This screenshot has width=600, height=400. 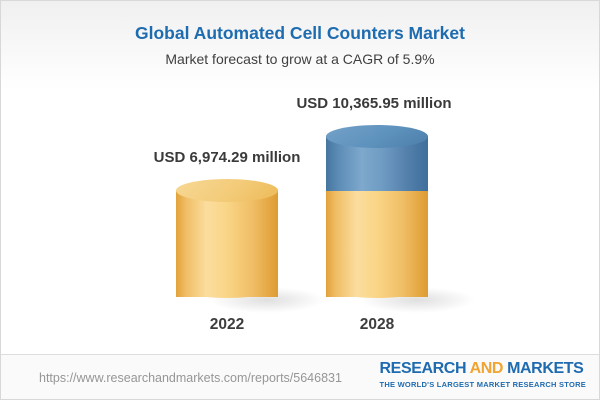 What do you see at coordinates (377, 244) in the screenshot?
I see `cylinder-2028-base-segment` at bounding box center [377, 244].